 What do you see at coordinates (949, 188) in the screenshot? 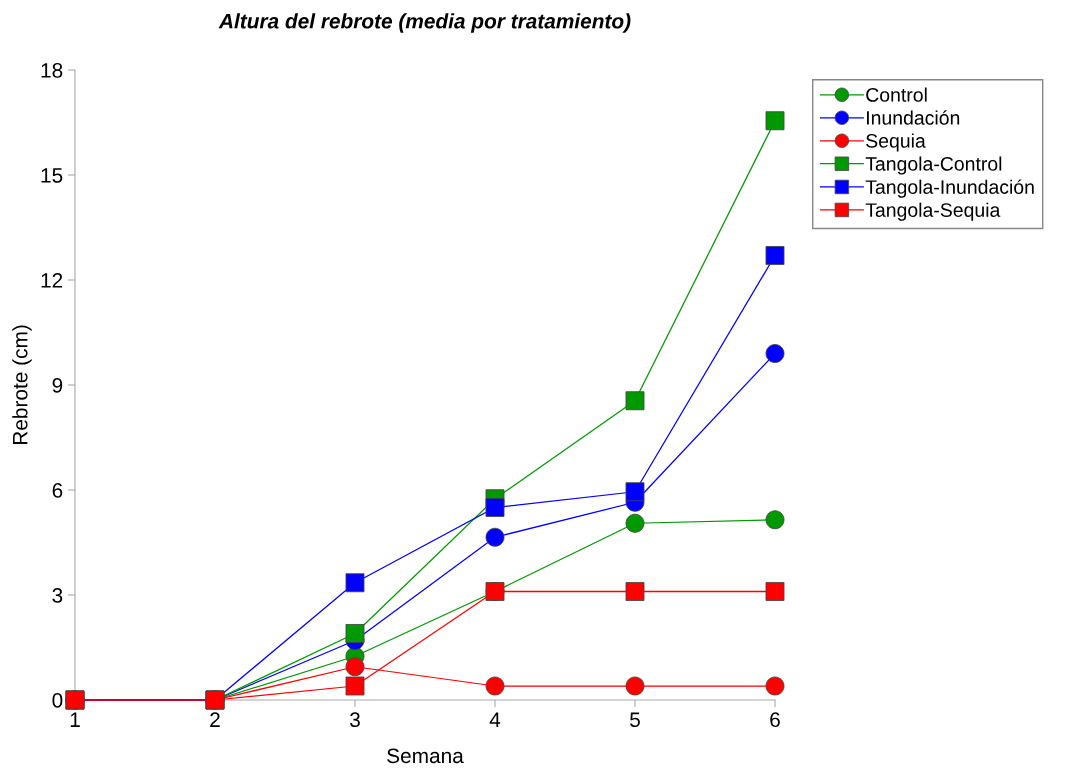
I see `legend-label: Tangola-Inundación` at bounding box center [949, 188].